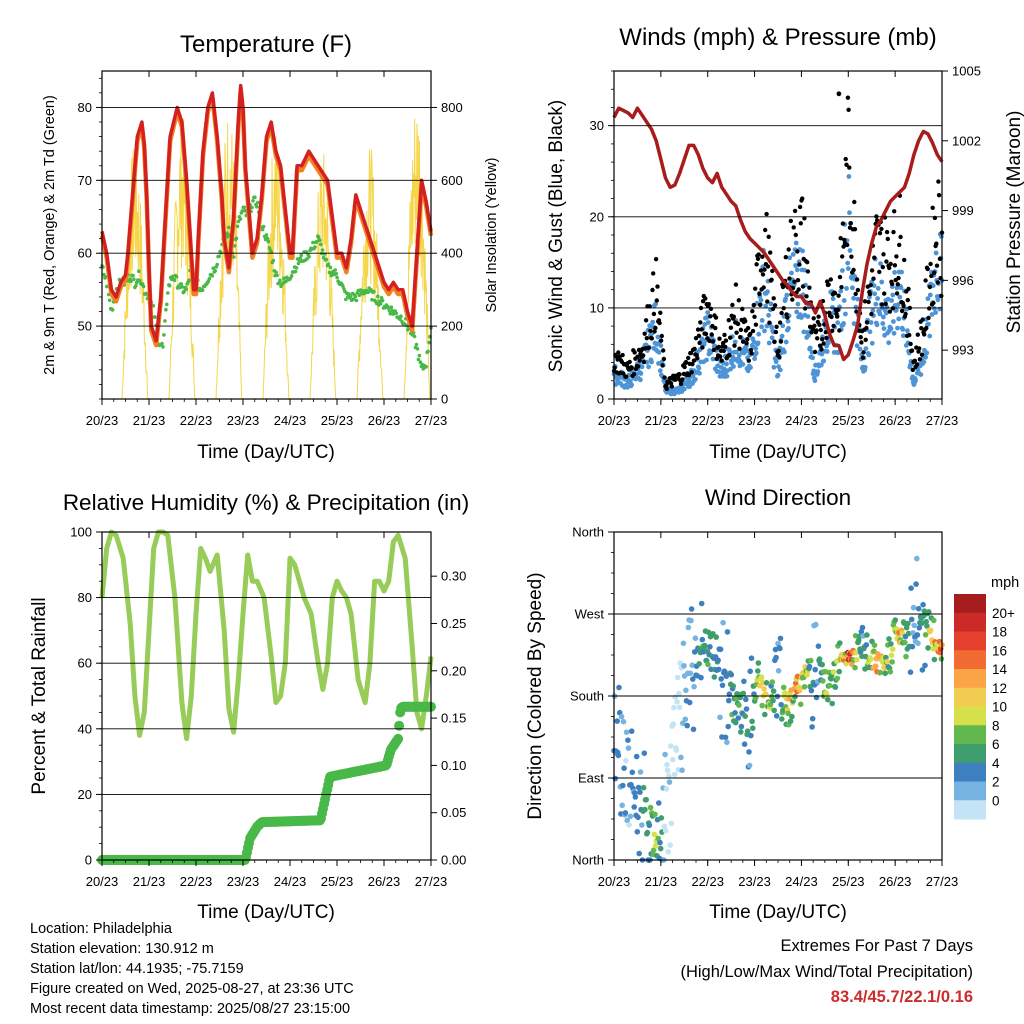  I want to click on humidity-series-line, so click(266, 635).